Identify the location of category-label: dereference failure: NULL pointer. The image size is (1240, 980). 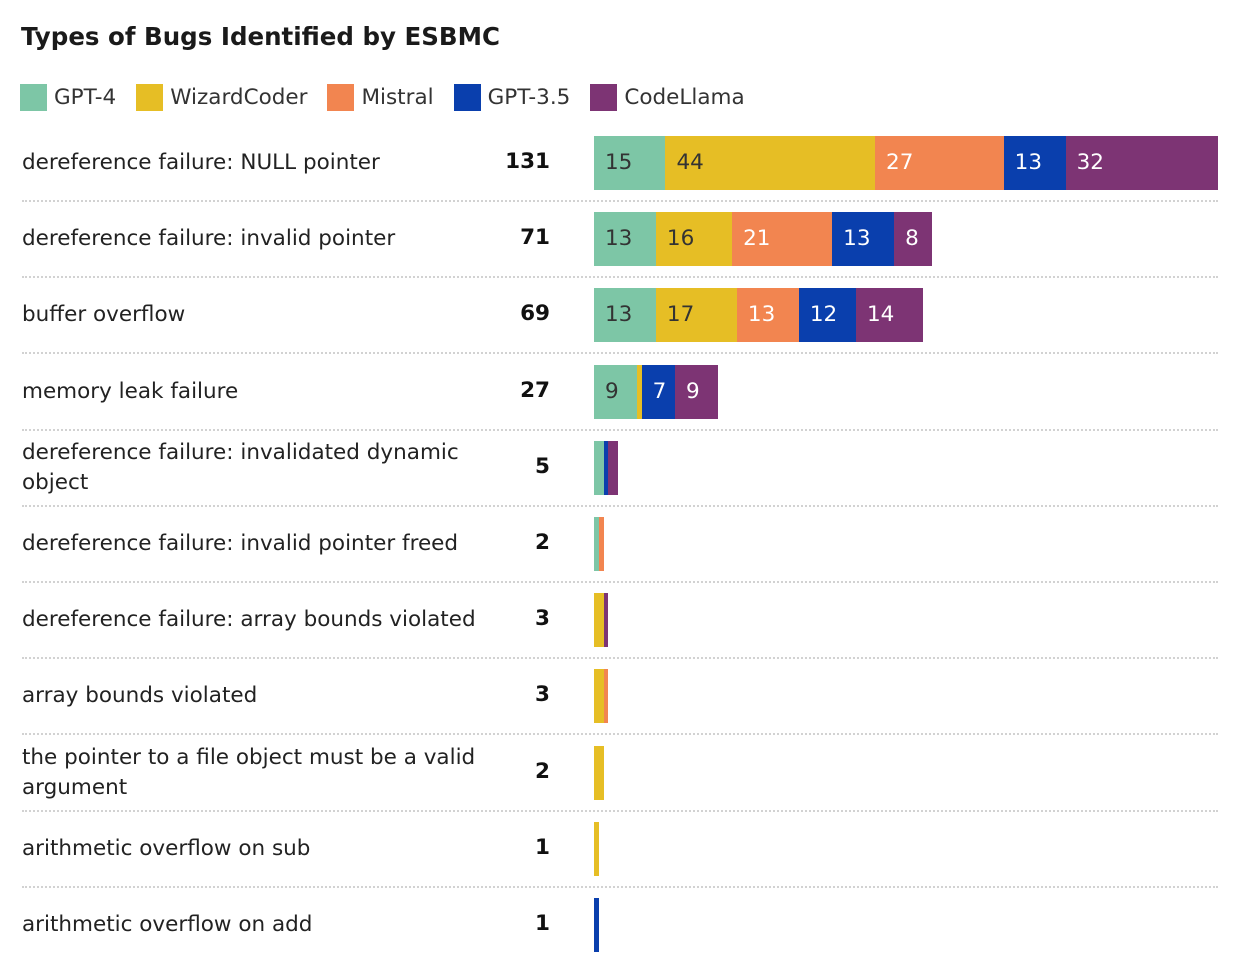
(201, 162).